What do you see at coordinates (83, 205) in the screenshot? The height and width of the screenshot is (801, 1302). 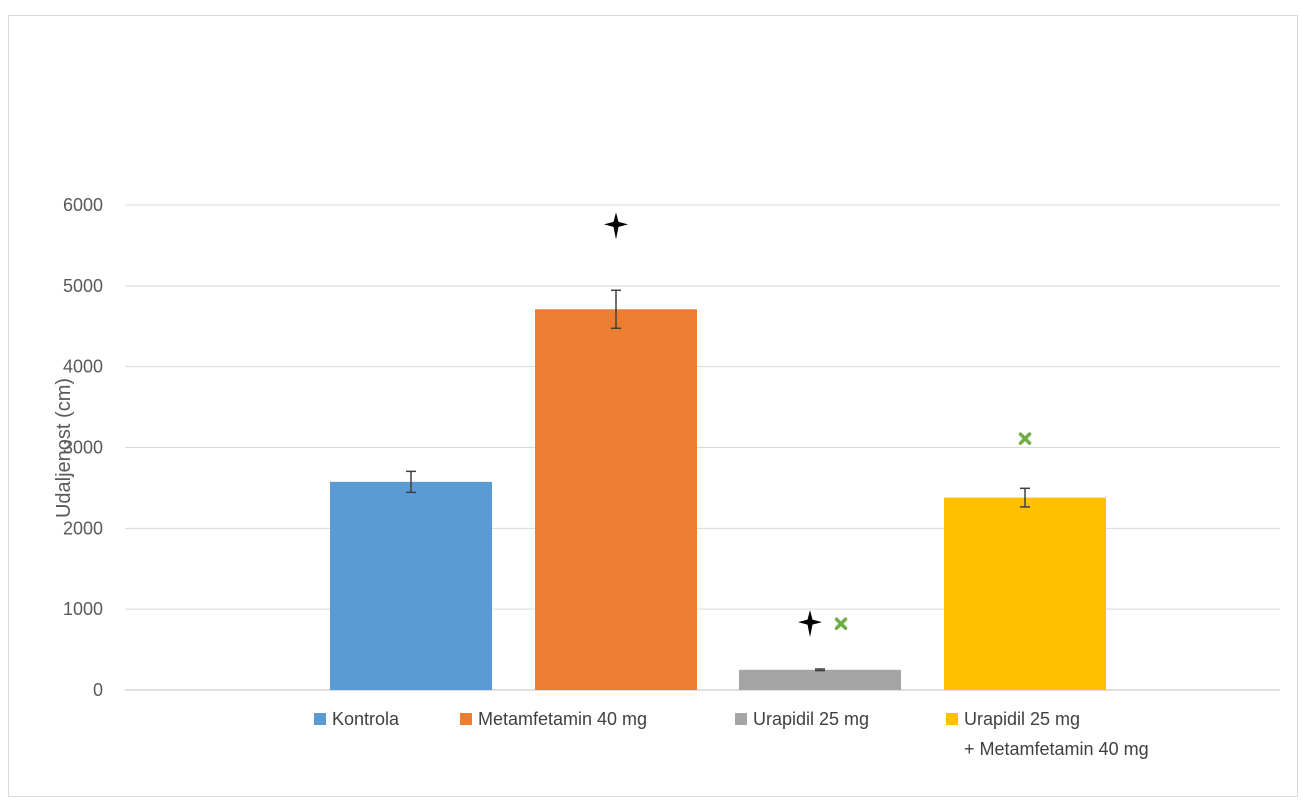 I see `y-tick-label: 6000` at bounding box center [83, 205].